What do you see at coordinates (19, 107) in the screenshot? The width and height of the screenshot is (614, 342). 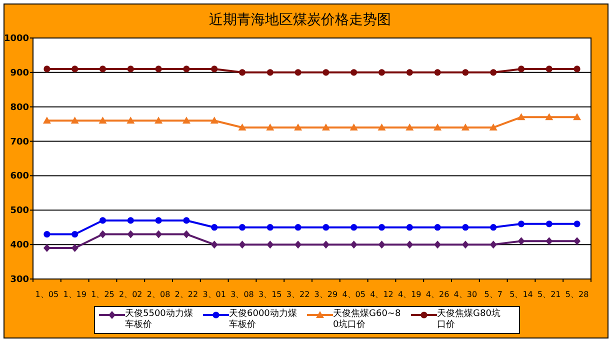 I see `y-tick-label: 800` at bounding box center [19, 107].